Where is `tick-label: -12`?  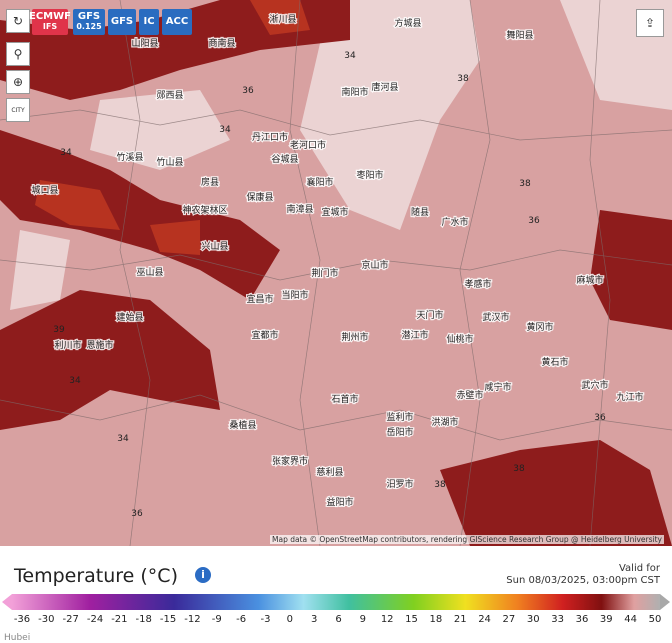
tick-label: -12 is located at coordinates (192, 619).